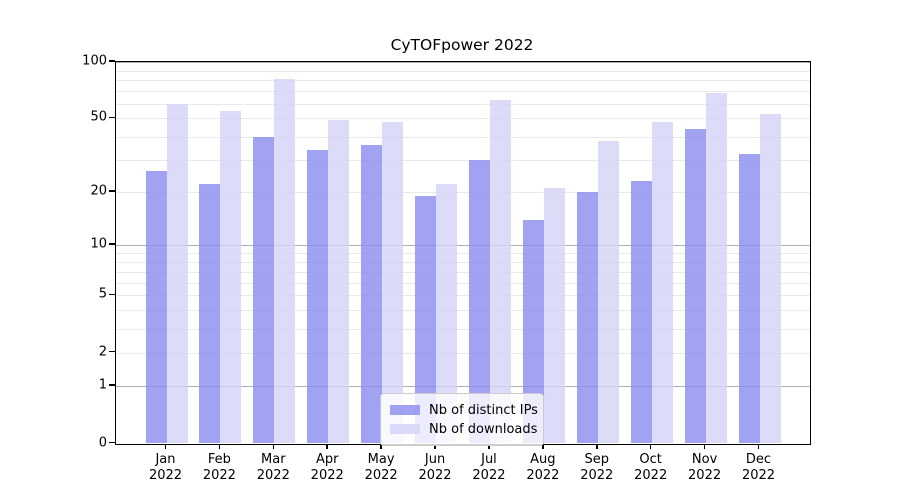  I want to click on x-tick-mark-mar, so click(273, 446).